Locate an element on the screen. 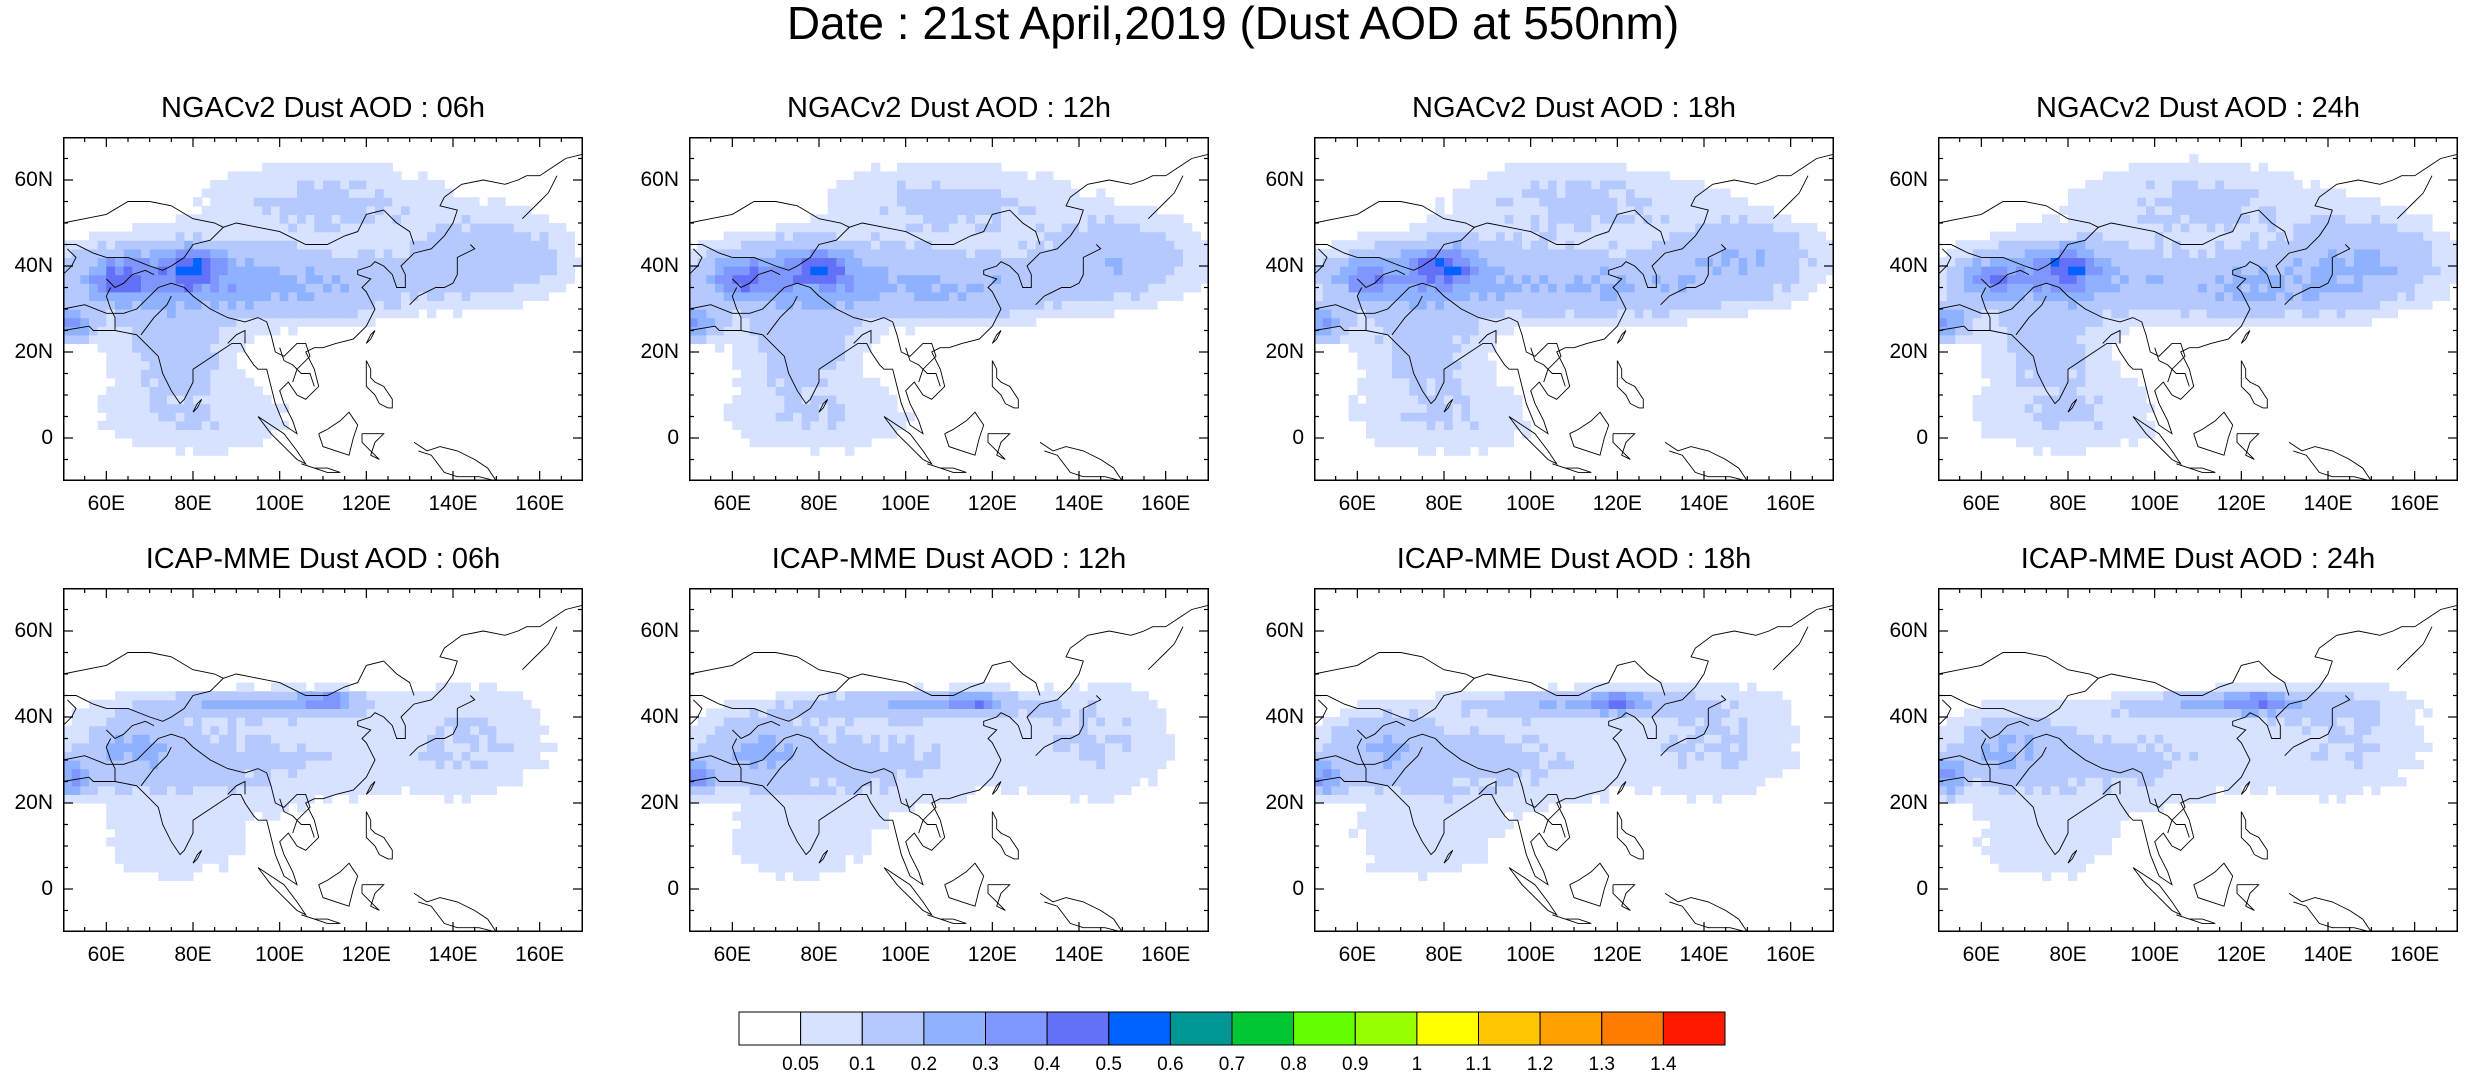  colorbar-tick-label: 0.5 is located at coordinates (1109, 1065).